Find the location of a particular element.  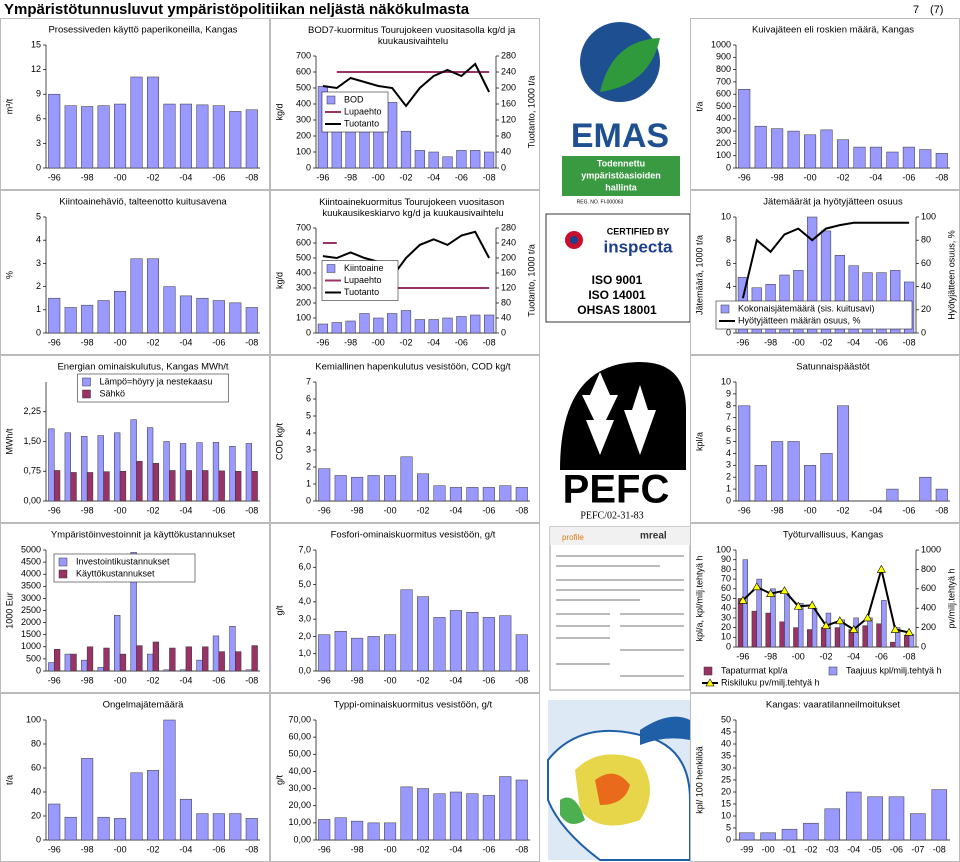

y-tick-label: 4 is located at coordinates (38, 240).